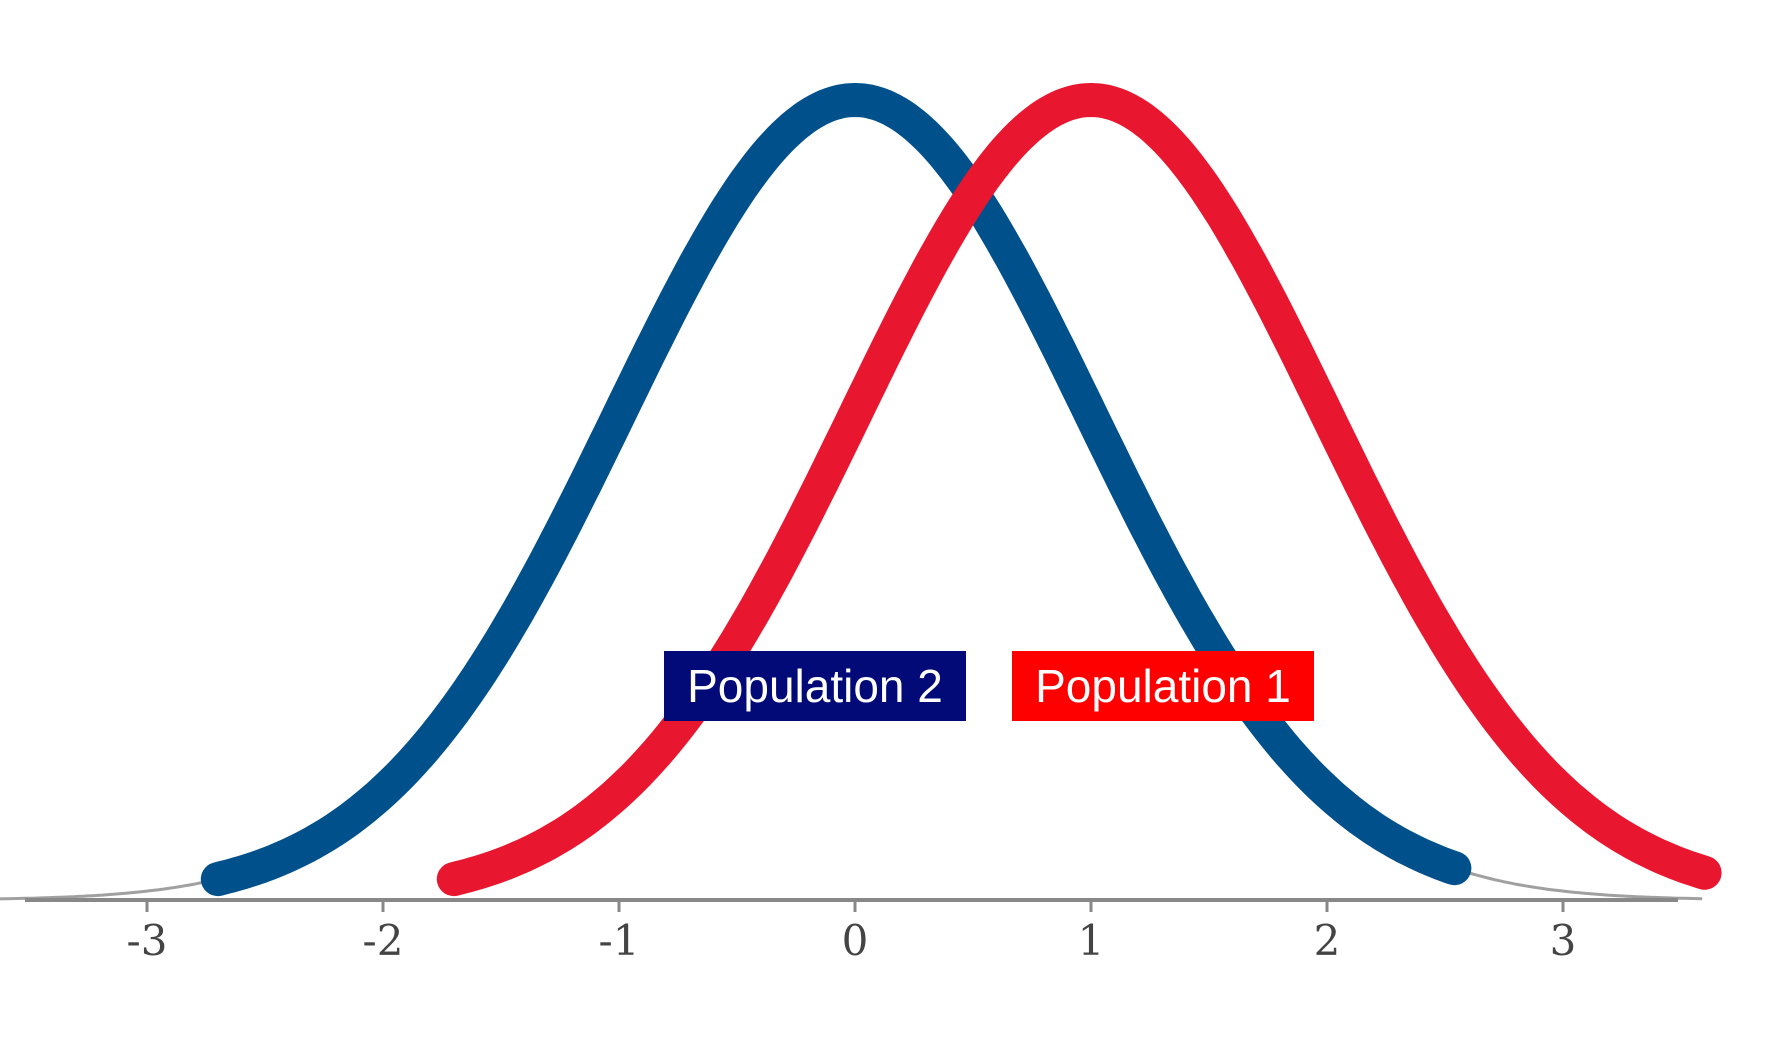 Image resolution: width=1770 pixels, height=1046 pixels. I want to click on x-tick-label: 0, so click(855, 940).